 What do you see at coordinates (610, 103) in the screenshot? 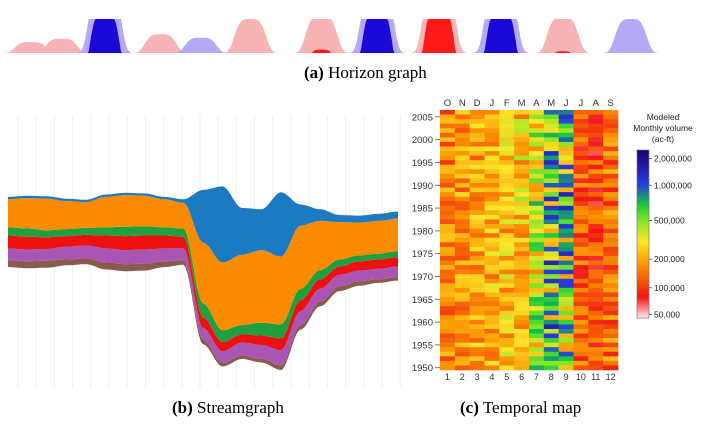
I see `heatmap-top-label: S` at bounding box center [610, 103].